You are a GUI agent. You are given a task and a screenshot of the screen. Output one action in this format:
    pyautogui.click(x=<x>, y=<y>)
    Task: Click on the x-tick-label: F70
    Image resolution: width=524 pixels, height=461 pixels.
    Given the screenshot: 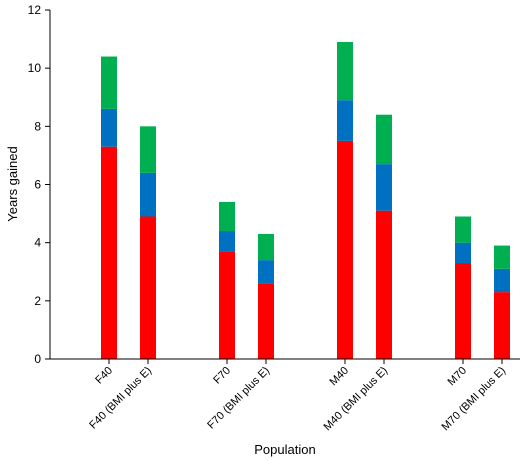 What is the action you would take?
    pyautogui.click(x=222, y=376)
    